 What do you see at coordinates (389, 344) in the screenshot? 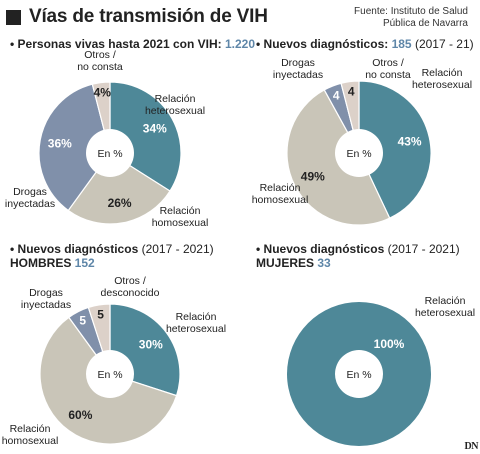
I see `value-label-relacion-heterosexual: 100%` at bounding box center [389, 344].